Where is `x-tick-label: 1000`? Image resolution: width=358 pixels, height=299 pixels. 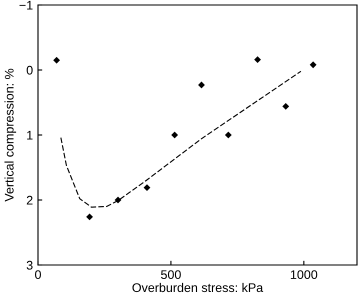
x-tick-label: 1000 is located at coordinates (304, 275).